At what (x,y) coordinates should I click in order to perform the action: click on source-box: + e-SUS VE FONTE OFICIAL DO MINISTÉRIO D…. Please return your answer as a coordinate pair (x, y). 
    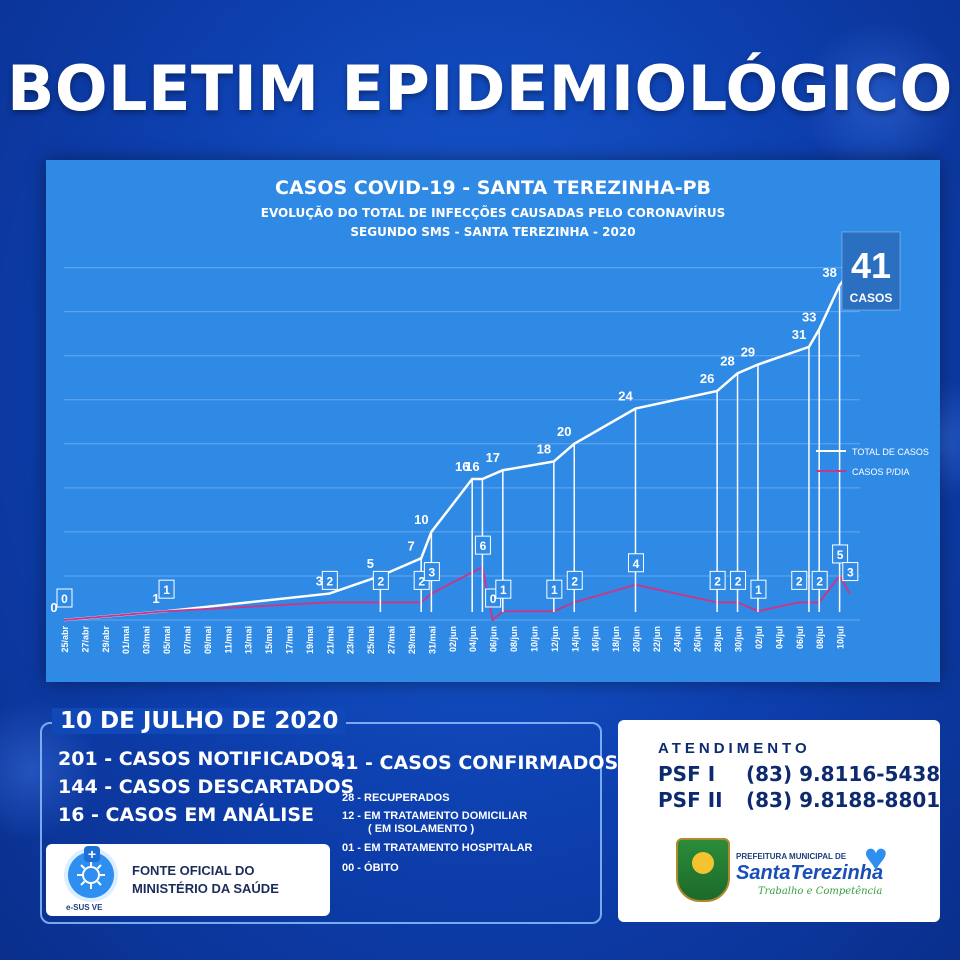
    Looking at the image, I should click on (188, 880).